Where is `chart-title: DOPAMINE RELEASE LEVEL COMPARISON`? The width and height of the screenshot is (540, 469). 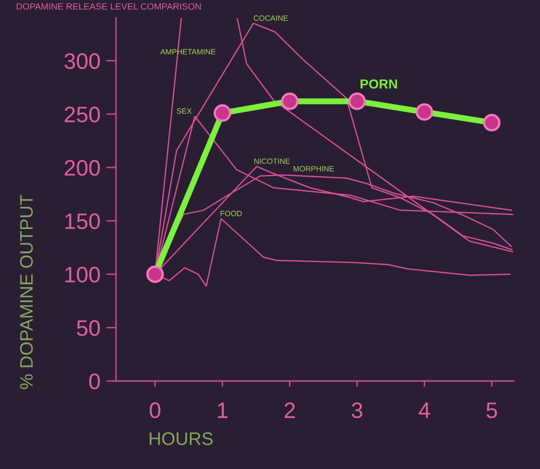 chart-title: DOPAMINE RELEASE LEVEL COMPARISON is located at coordinates (108, 6).